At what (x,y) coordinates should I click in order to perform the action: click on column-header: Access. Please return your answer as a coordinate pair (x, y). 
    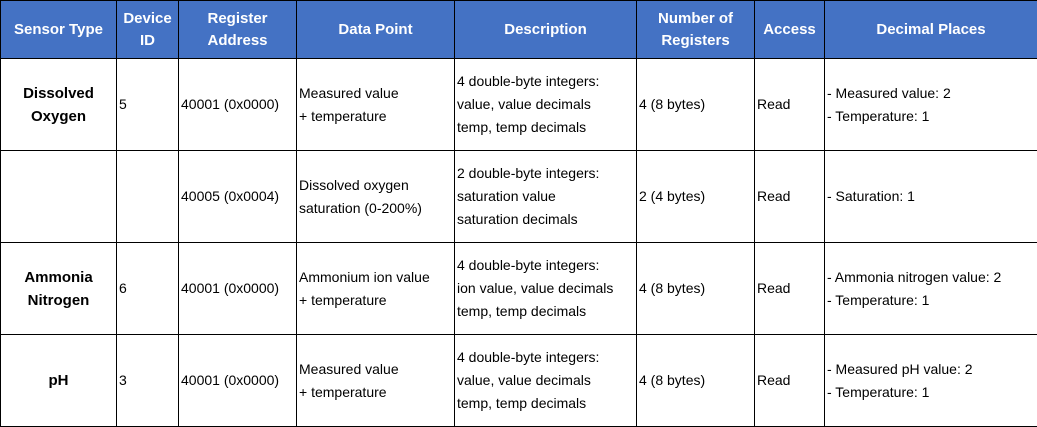
    Looking at the image, I should click on (789, 29).